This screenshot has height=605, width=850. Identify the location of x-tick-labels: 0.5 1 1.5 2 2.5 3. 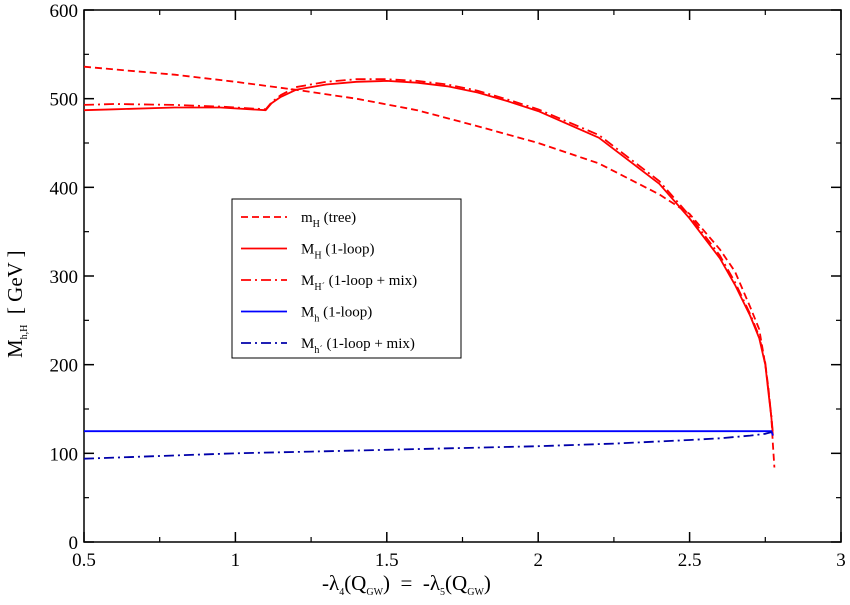
(459, 560).